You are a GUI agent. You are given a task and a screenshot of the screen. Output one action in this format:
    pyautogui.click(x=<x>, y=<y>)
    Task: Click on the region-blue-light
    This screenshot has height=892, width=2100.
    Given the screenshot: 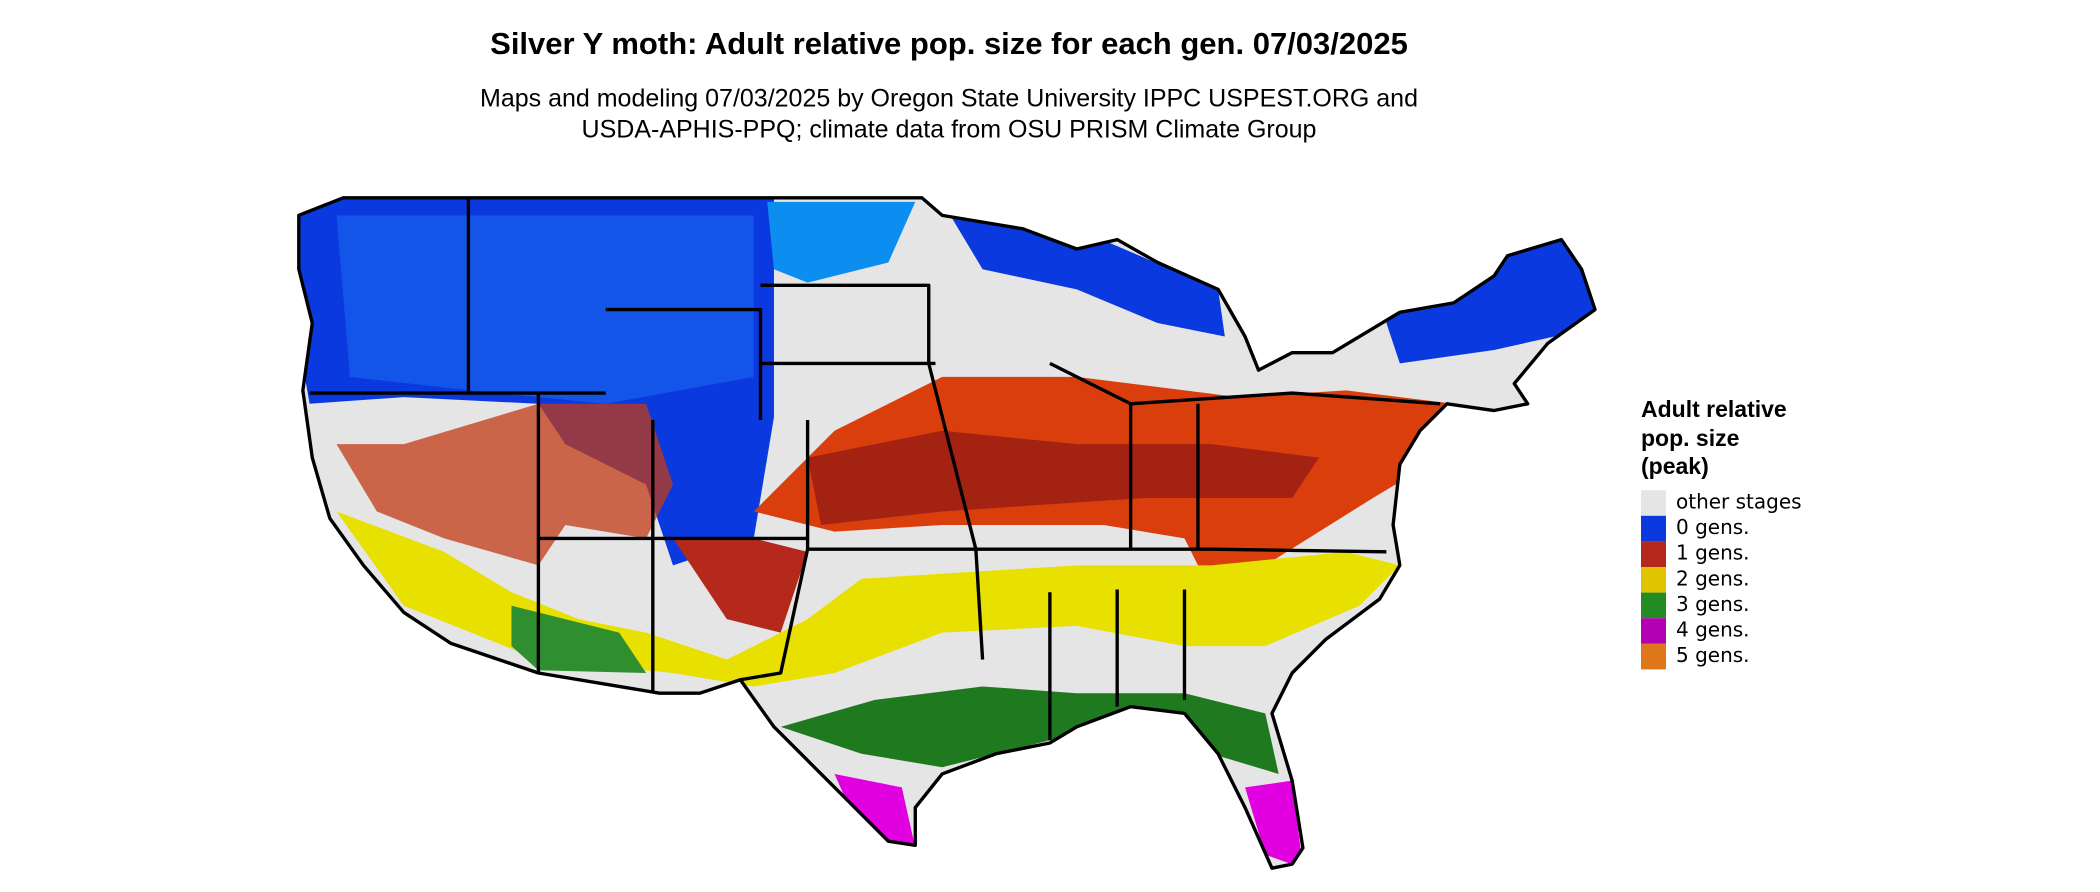 What is the action you would take?
    pyautogui.click(x=545, y=309)
    